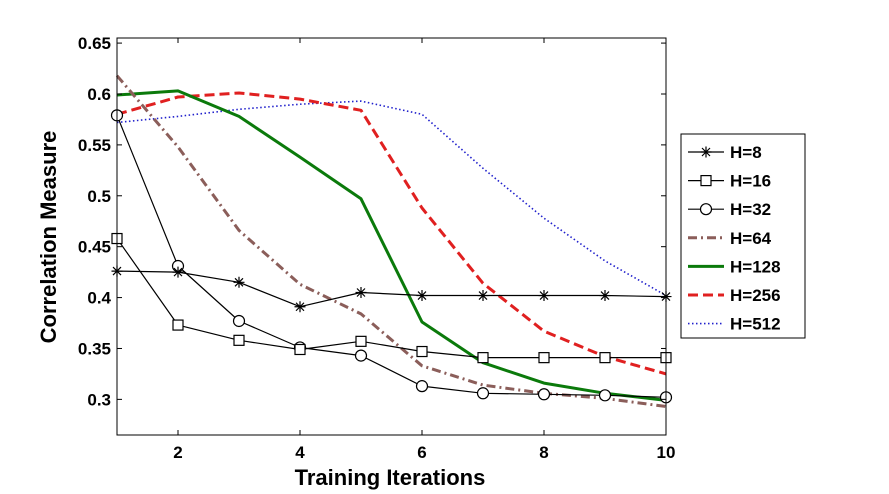  Describe the element at coordinates (755, 295) in the screenshot. I see `legend-label: H=256` at that location.